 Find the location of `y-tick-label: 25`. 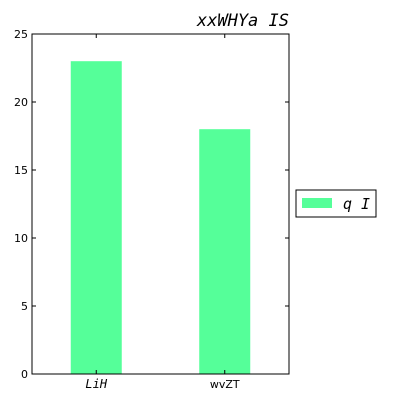

y-tick-label: 25 is located at coordinates (21, 34).